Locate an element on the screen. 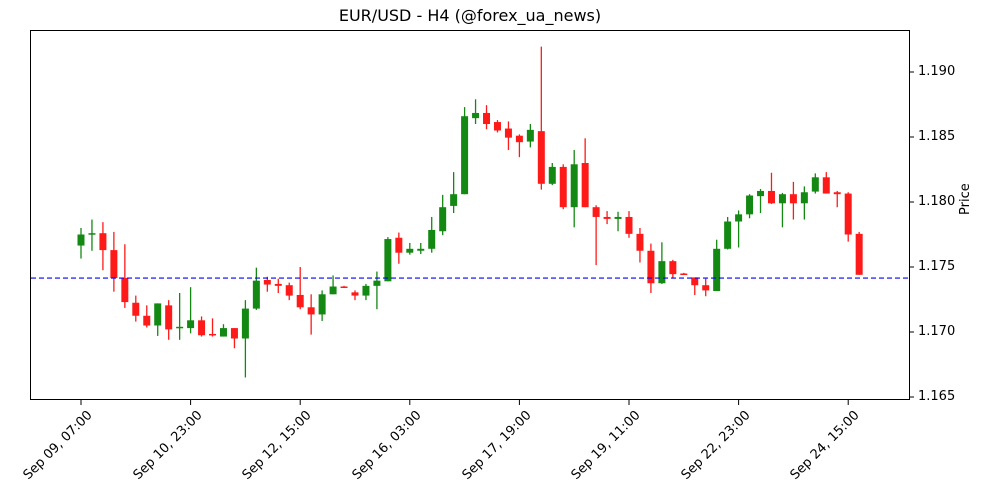 Image resolution: width=1000 pixels, height=500 pixels. y-tick-label: 1.180 is located at coordinates (937, 201).